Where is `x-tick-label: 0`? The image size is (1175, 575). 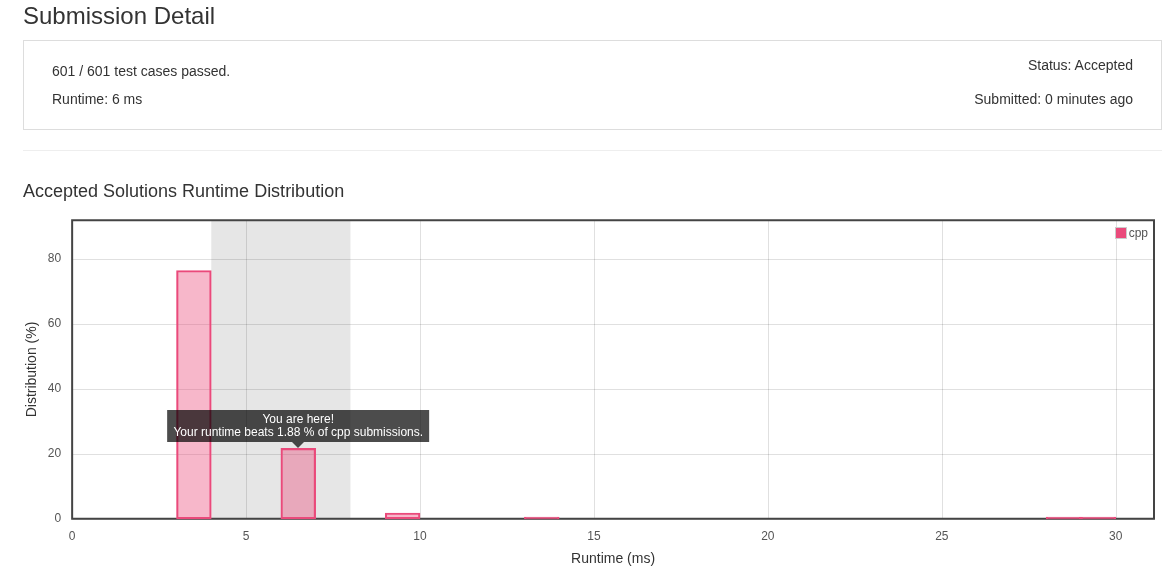
x-tick-label: 0 is located at coordinates (72, 536).